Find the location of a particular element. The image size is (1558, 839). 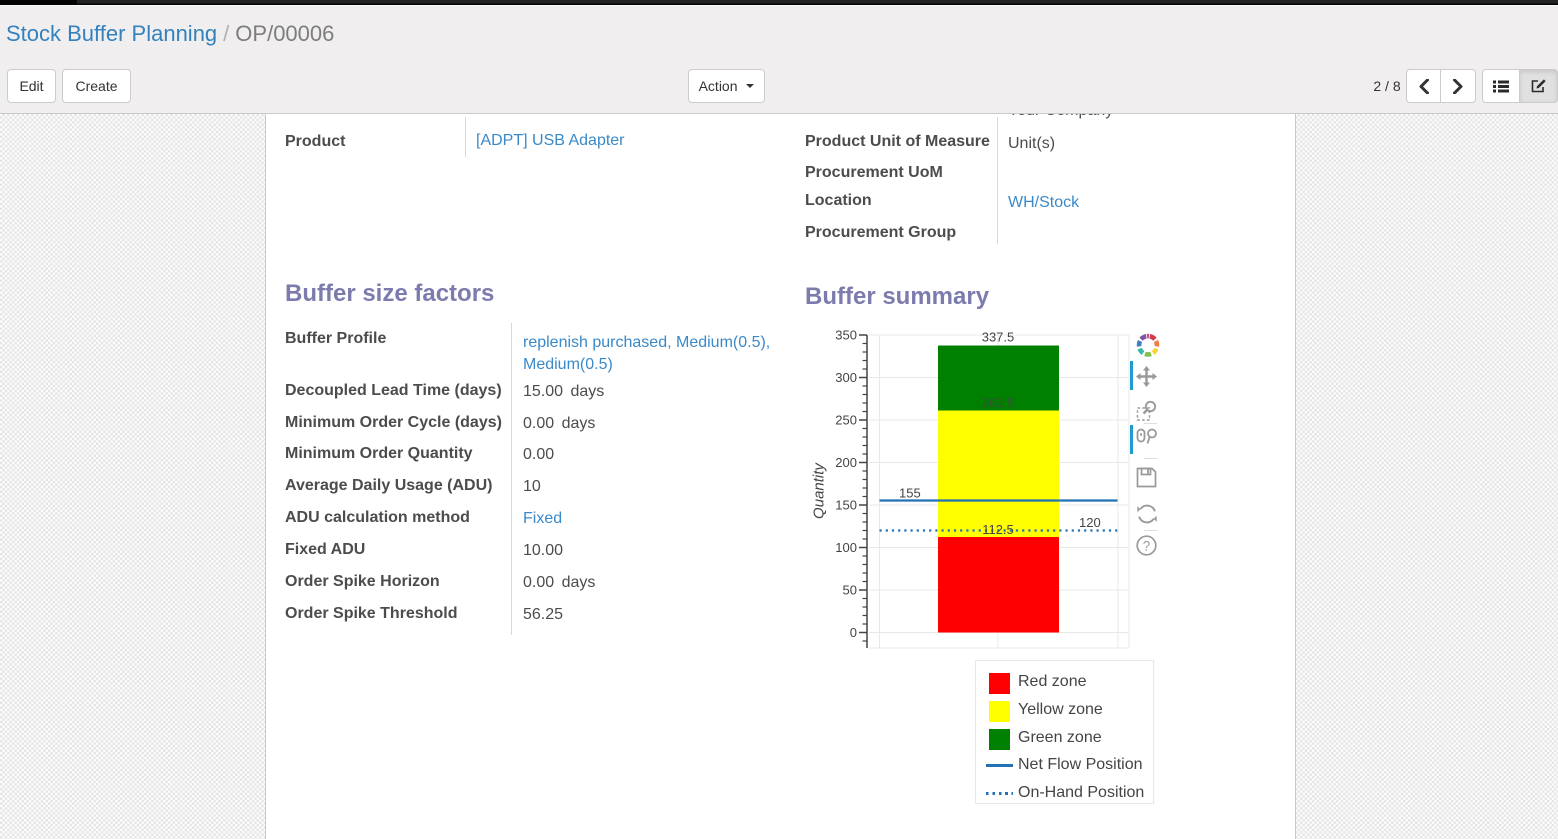

svg-text: 262.5 is located at coordinates (998, 402).